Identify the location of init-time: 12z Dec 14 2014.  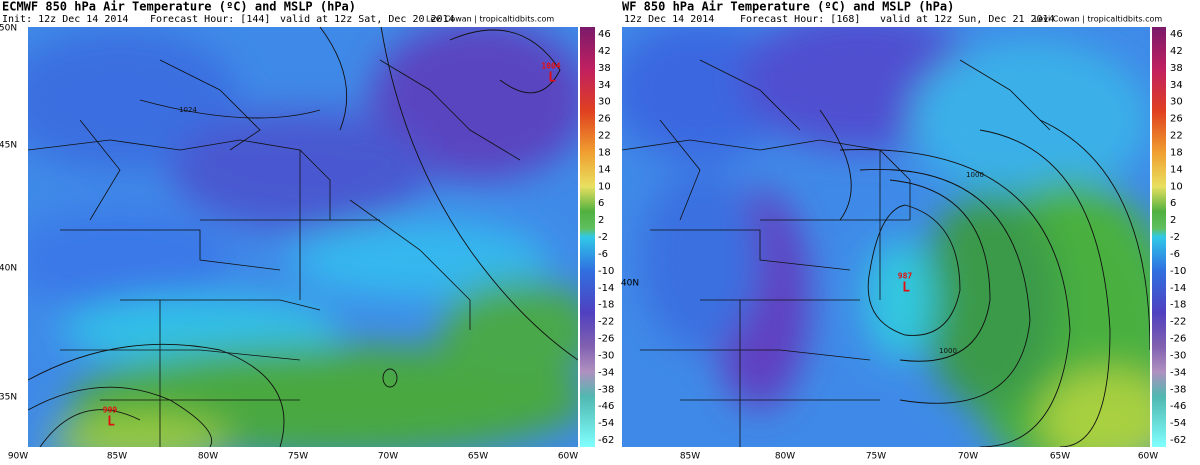
(669, 19).